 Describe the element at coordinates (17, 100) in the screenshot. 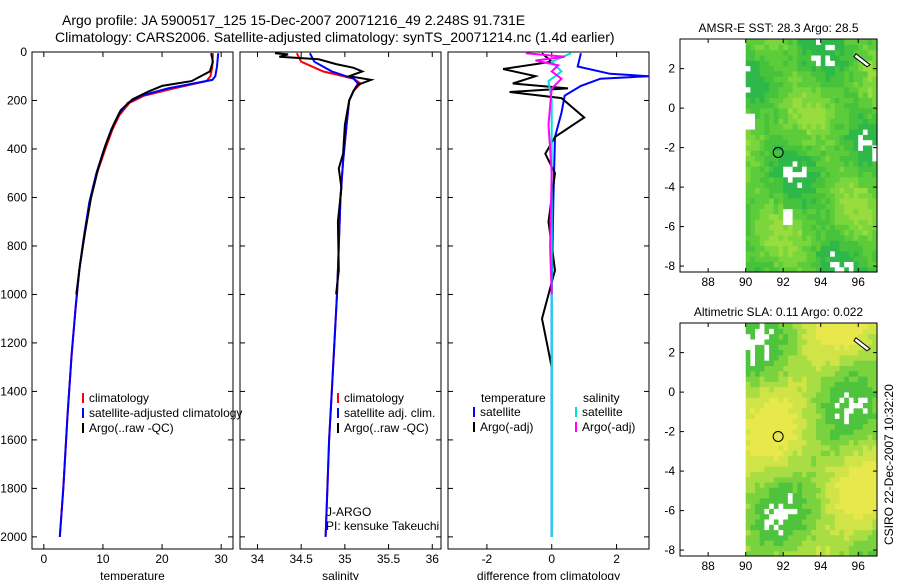

I see `y-tick-label: 200` at that location.